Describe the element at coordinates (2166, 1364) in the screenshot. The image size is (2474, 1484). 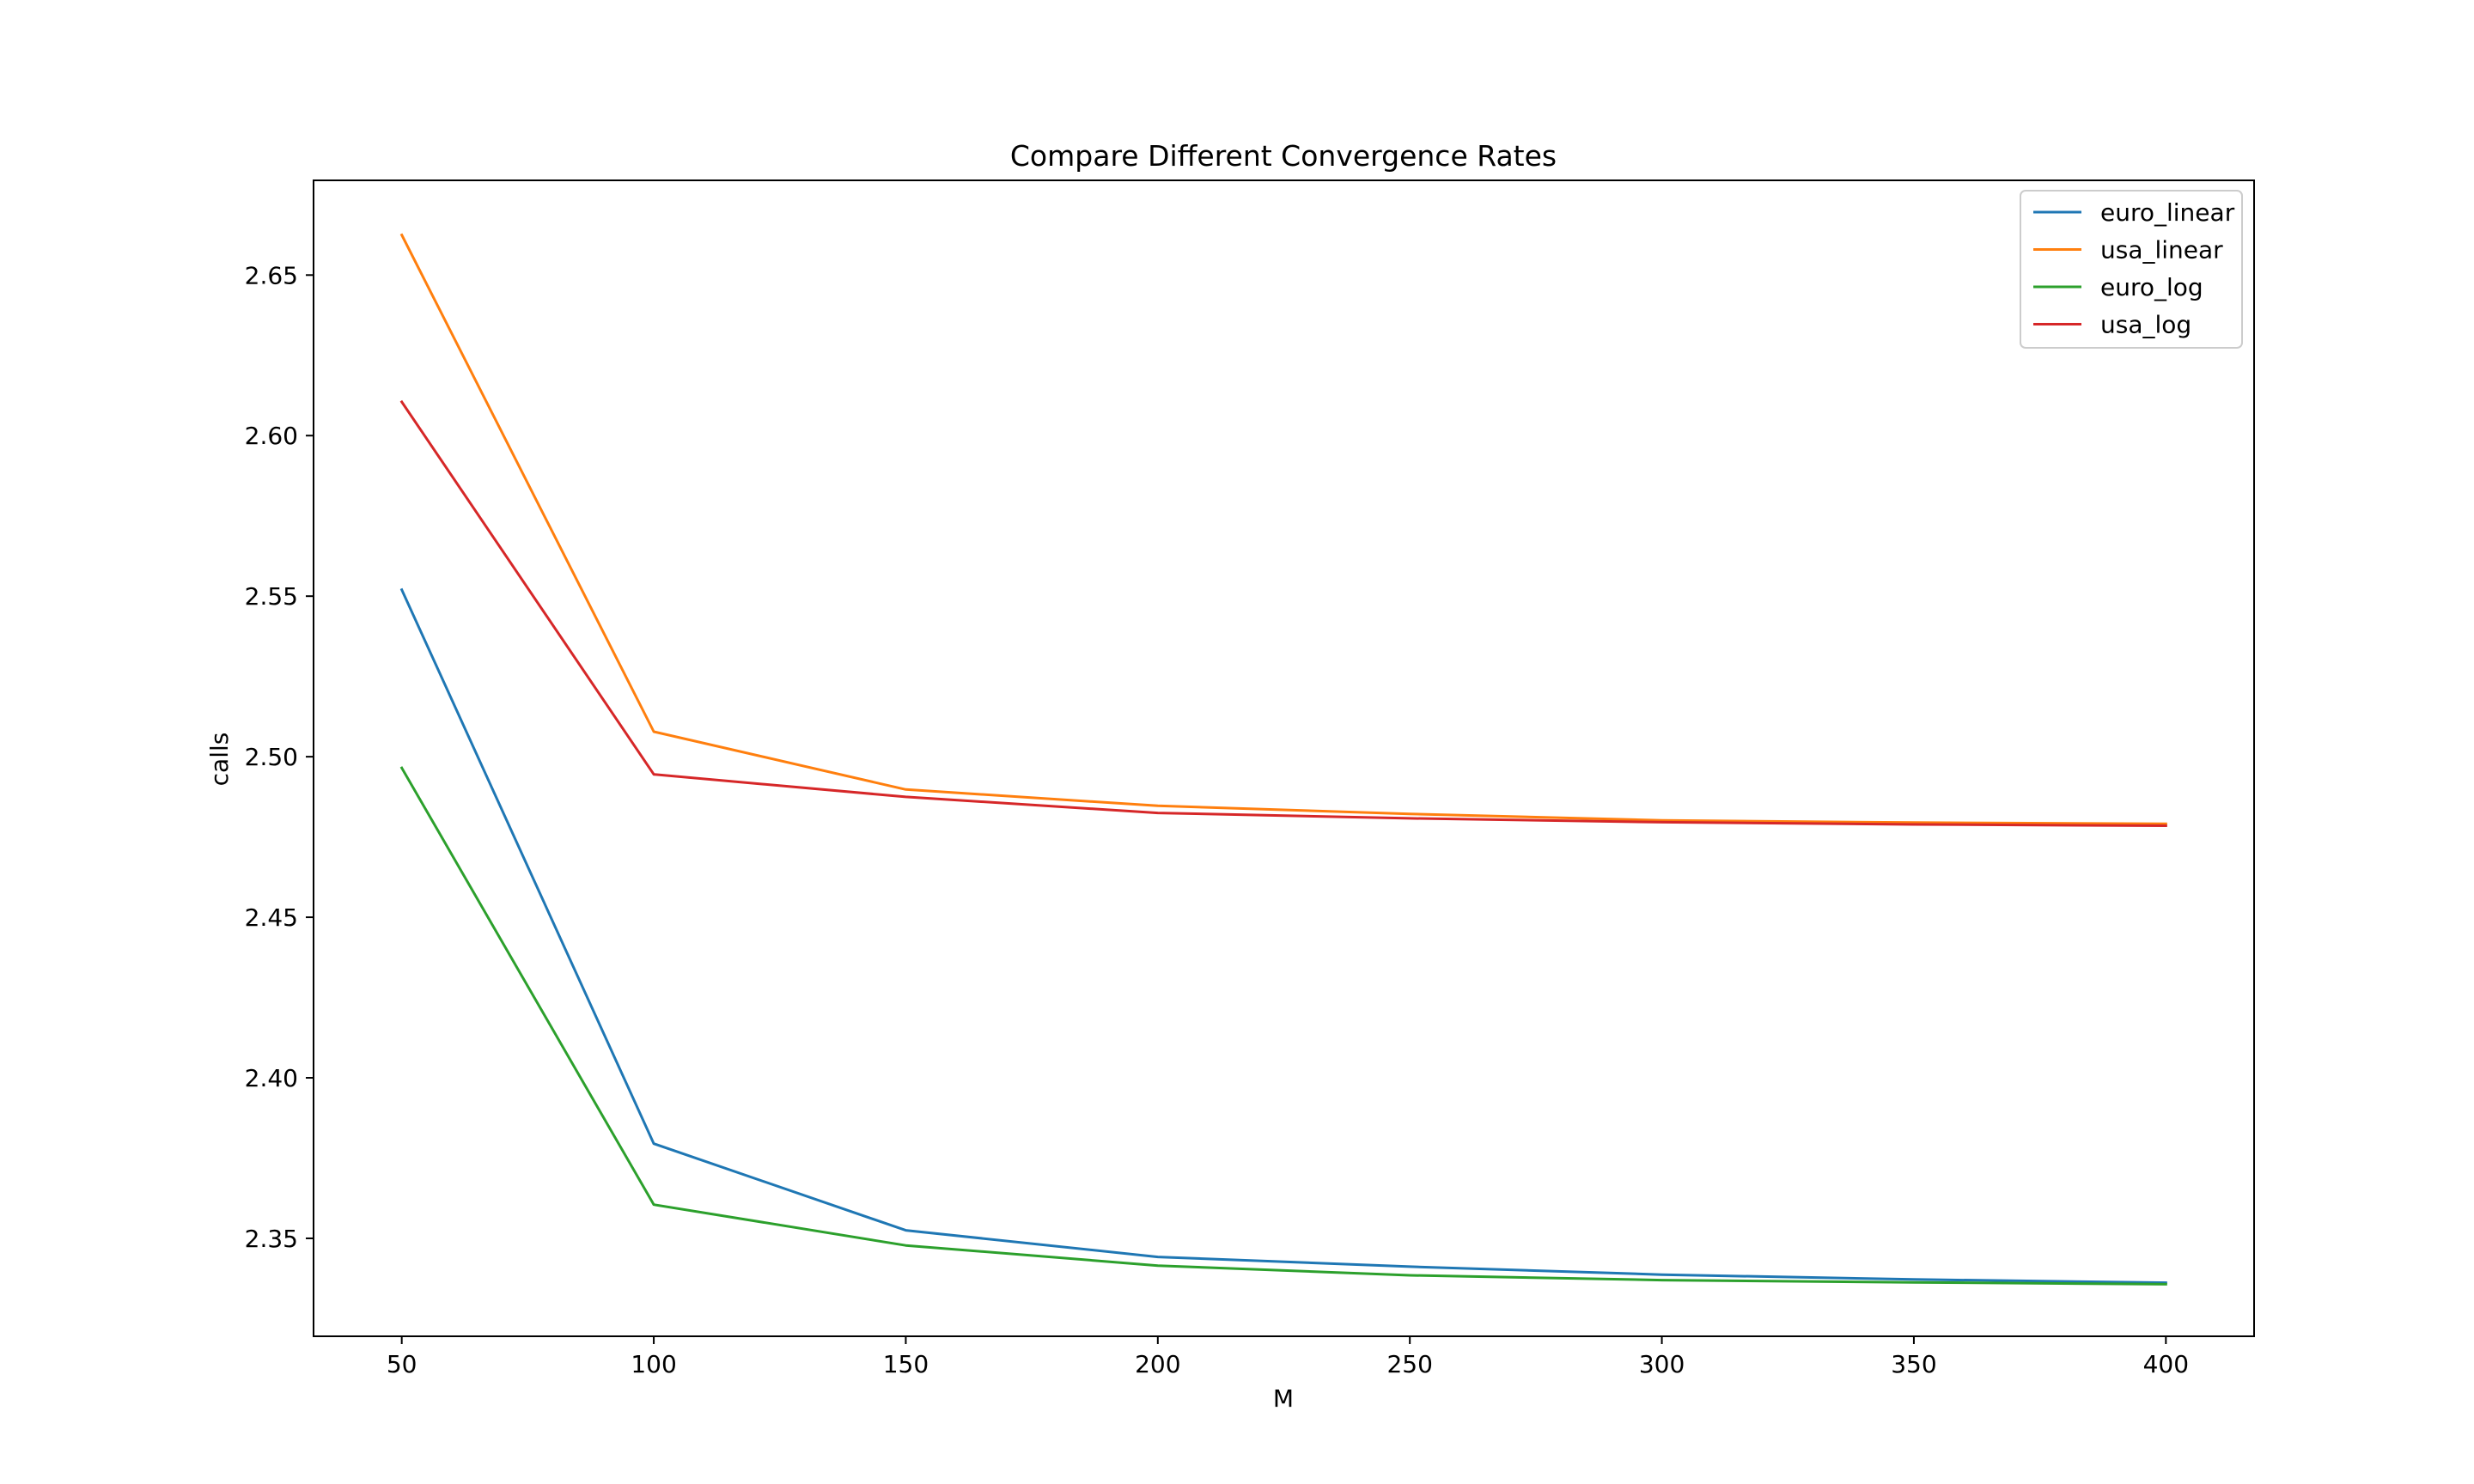
I see `x-tick-label: 400` at that location.